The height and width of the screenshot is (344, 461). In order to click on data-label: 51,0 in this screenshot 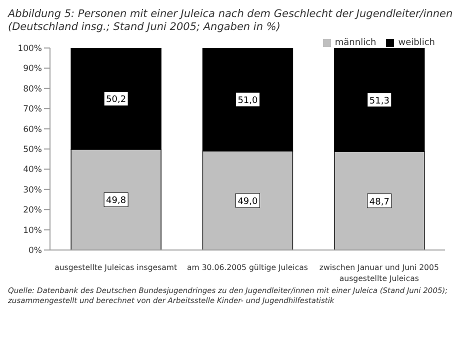, I will do `click(248, 101)`.